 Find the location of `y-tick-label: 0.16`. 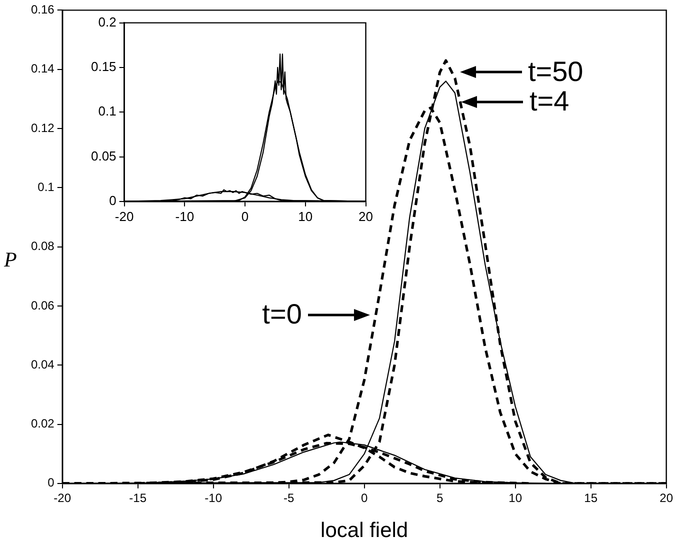

y-tick-label: 0.16 is located at coordinates (42, 9).